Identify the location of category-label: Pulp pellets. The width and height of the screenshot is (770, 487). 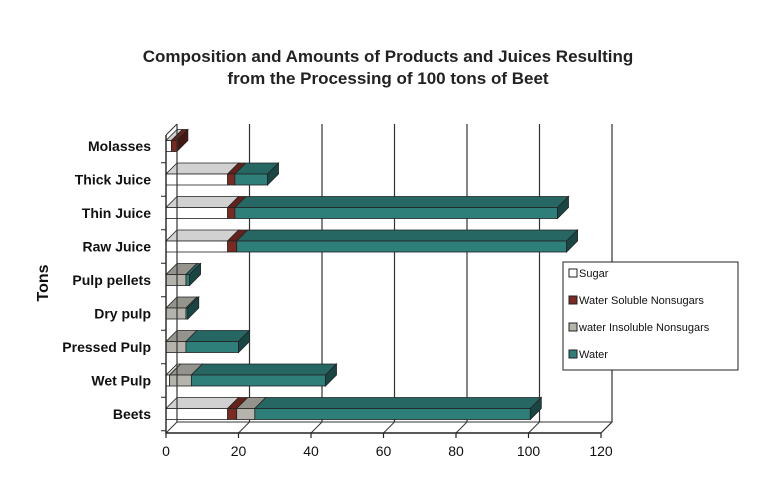
(111, 280).